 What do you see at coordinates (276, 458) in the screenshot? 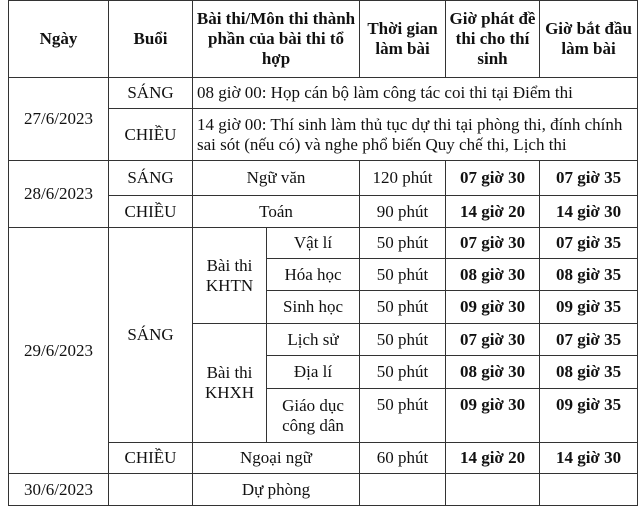
I see `subject-cell: Ngoại ngữ` at bounding box center [276, 458].